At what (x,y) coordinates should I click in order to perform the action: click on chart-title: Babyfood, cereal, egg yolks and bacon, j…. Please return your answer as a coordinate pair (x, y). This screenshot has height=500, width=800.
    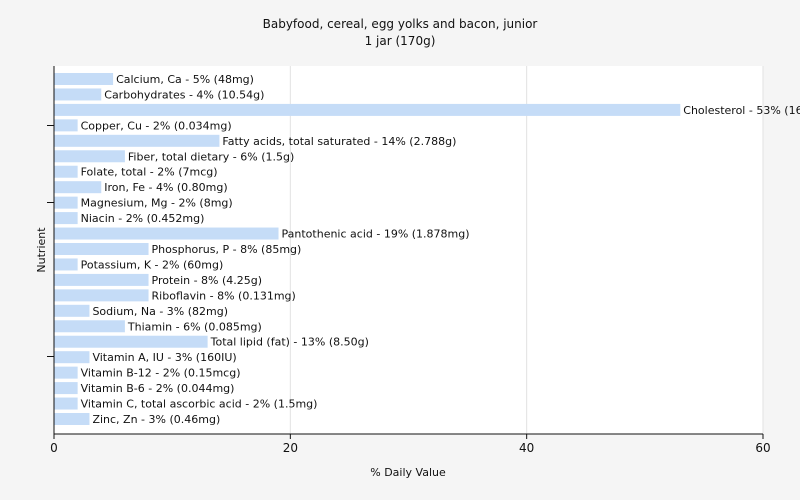
    Looking at the image, I should click on (400, 24).